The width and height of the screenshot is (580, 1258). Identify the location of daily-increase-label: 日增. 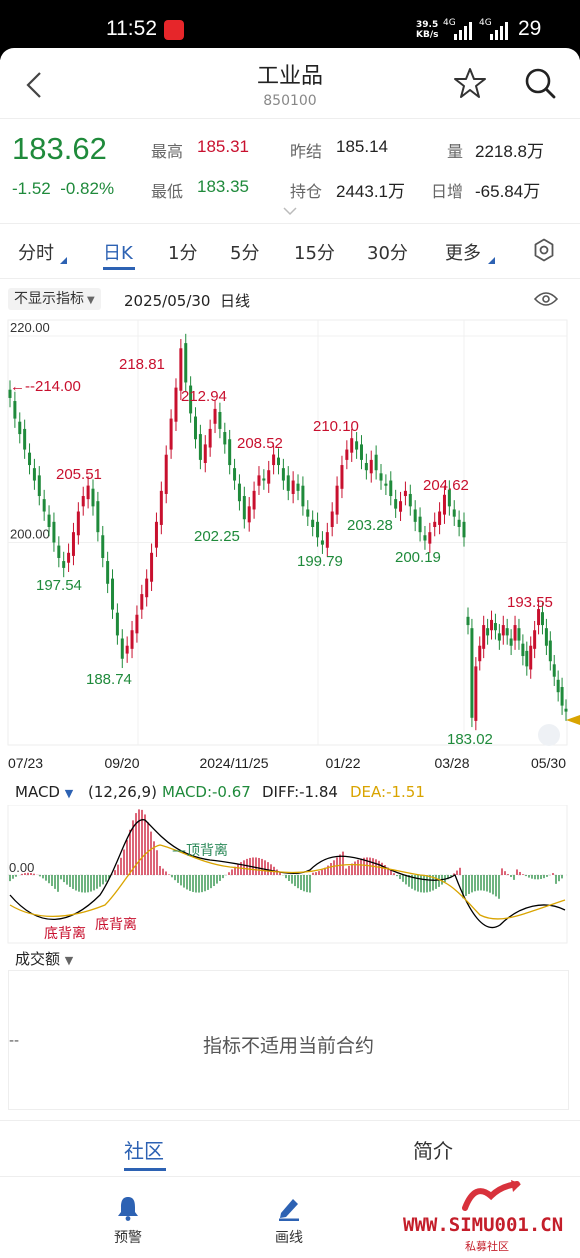
(447, 191).